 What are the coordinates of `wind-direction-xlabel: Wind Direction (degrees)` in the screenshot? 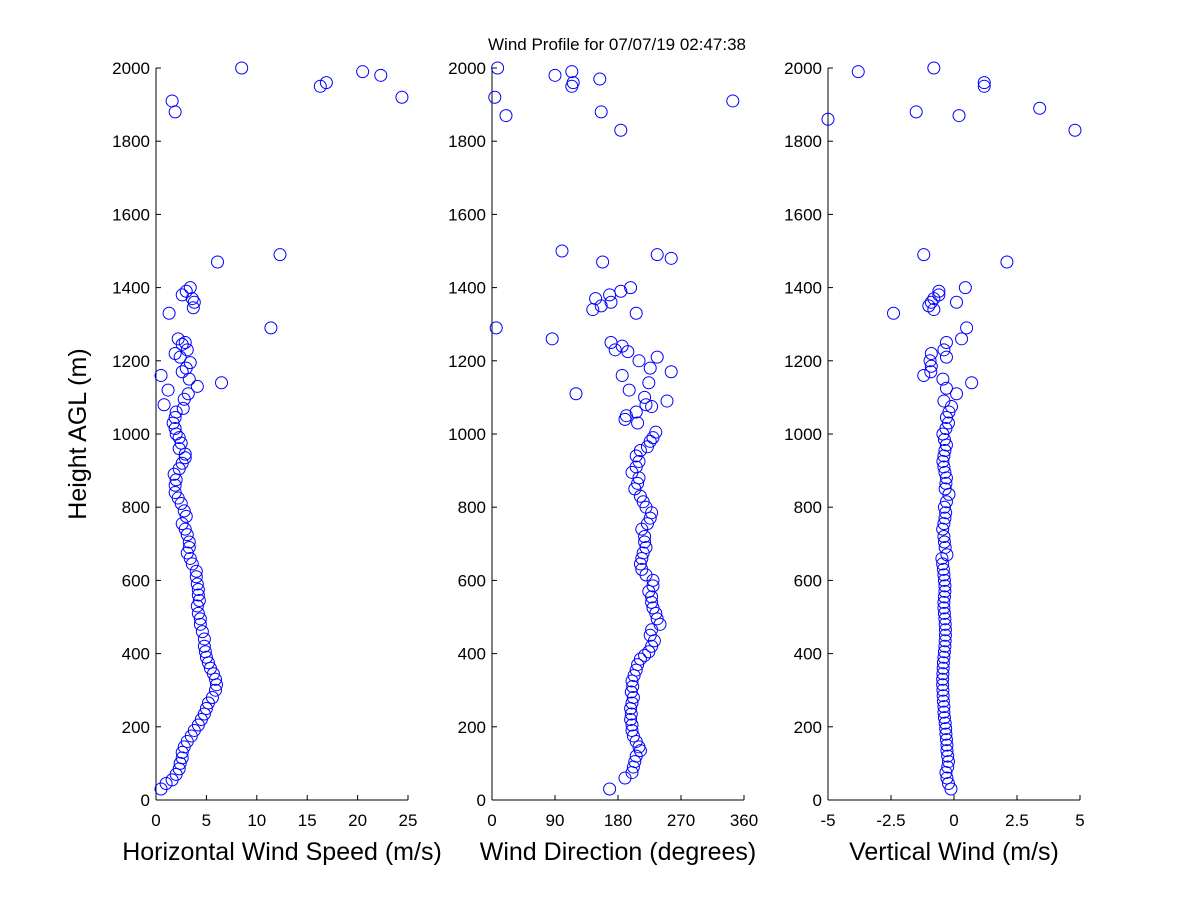 It's located at (618, 852).